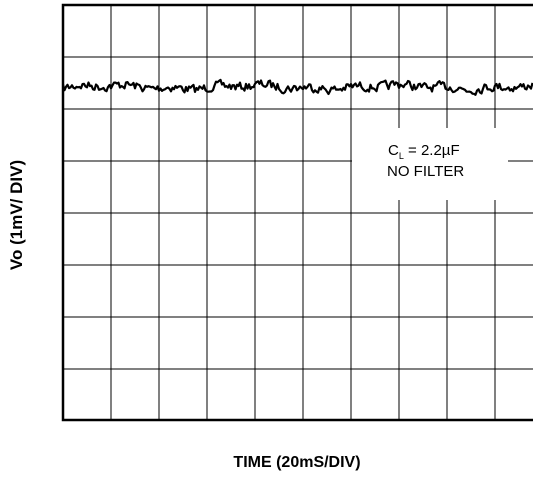  I want to click on annotation-background, so click(430, 164).